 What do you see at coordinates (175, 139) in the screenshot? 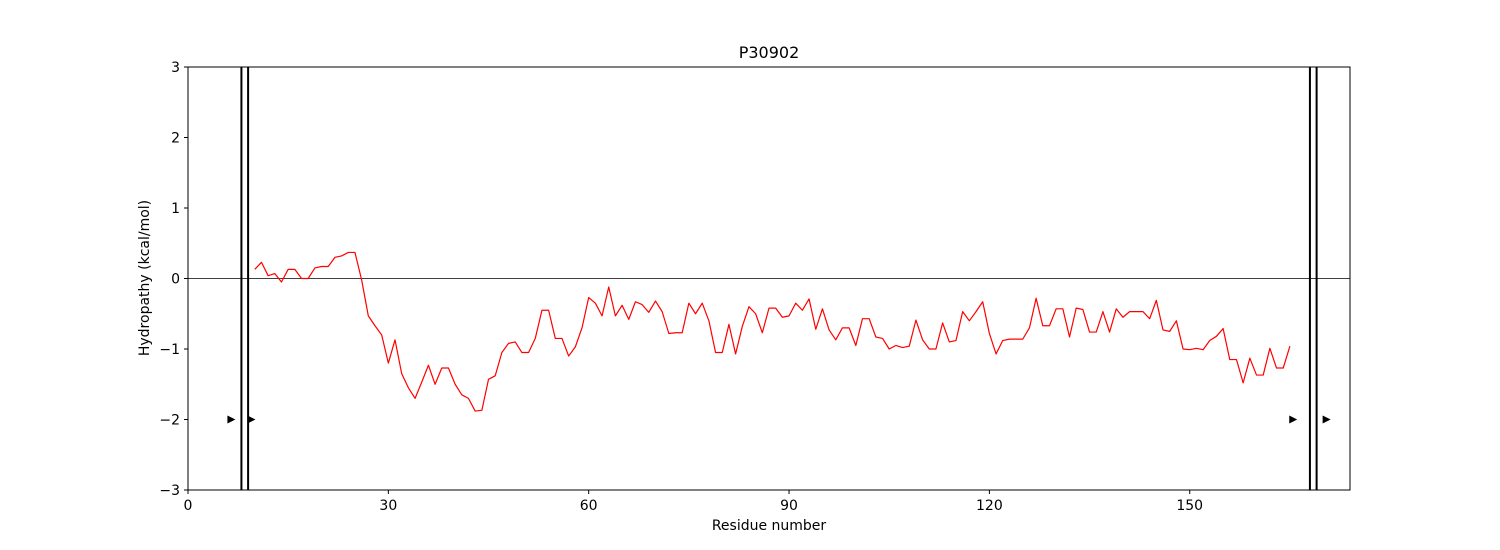
I see `y-tick-label-2: 2` at bounding box center [175, 139].